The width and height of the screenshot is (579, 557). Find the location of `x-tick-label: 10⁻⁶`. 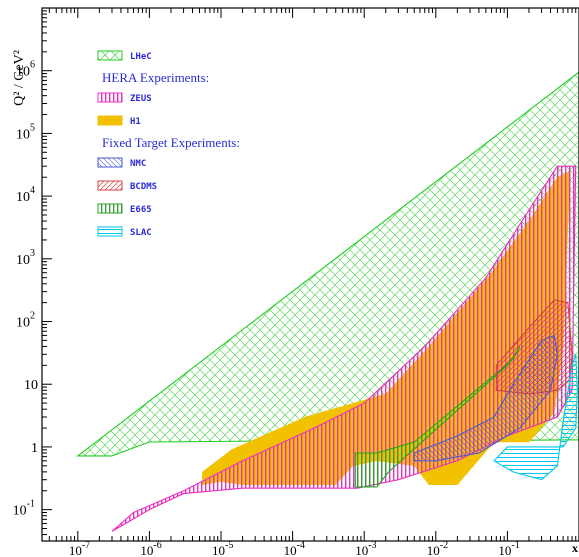

x-tick-label: 10⁻⁶ is located at coordinates (150, 548).